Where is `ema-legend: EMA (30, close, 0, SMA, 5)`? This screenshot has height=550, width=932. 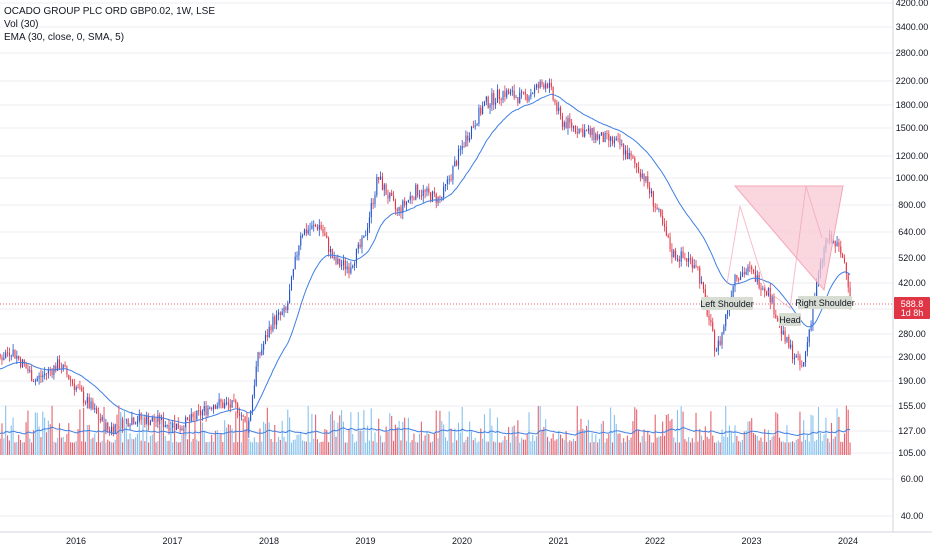 ema-legend: EMA (30, close, 0, SMA, 5) is located at coordinates (64, 37).